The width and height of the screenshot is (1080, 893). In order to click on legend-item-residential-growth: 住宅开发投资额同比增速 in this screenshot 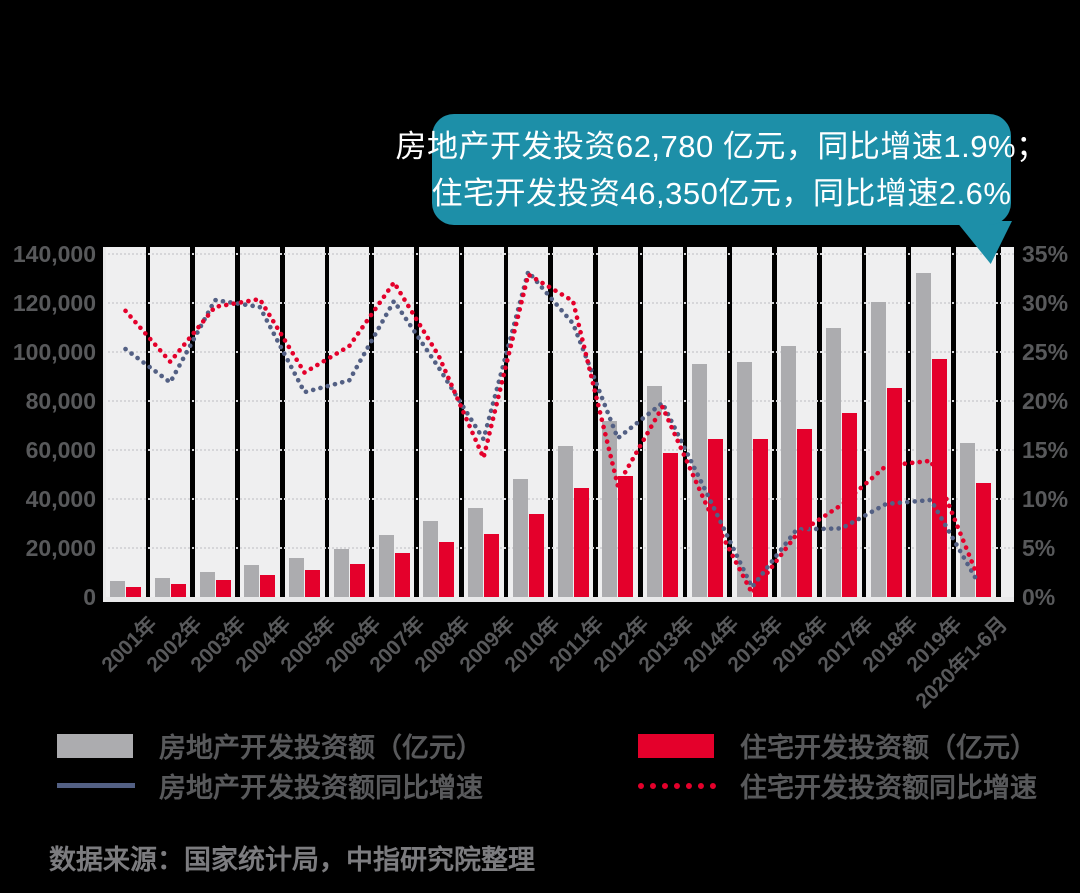, I will do `click(837, 785)`.